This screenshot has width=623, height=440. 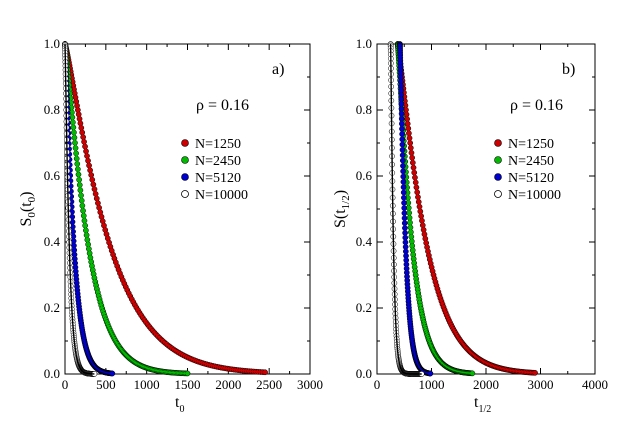 I want to click on panel-a-legend-label-1250: N=1250, so click(x=218, y=144).